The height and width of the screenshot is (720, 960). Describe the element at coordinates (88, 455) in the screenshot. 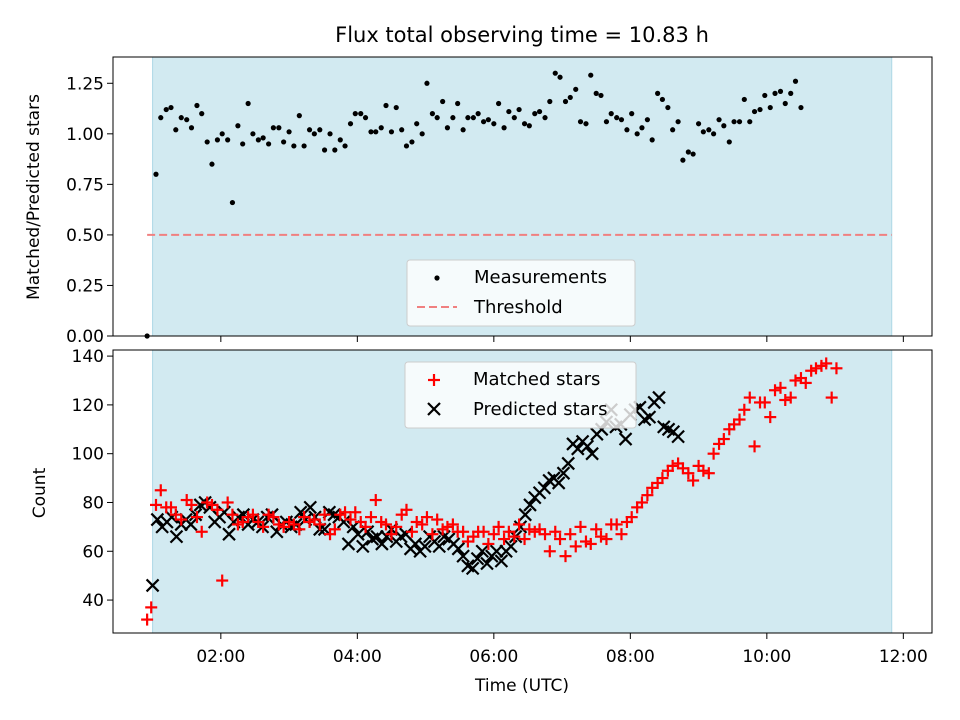

I see `bottom-ytick-label: 100` at that location.